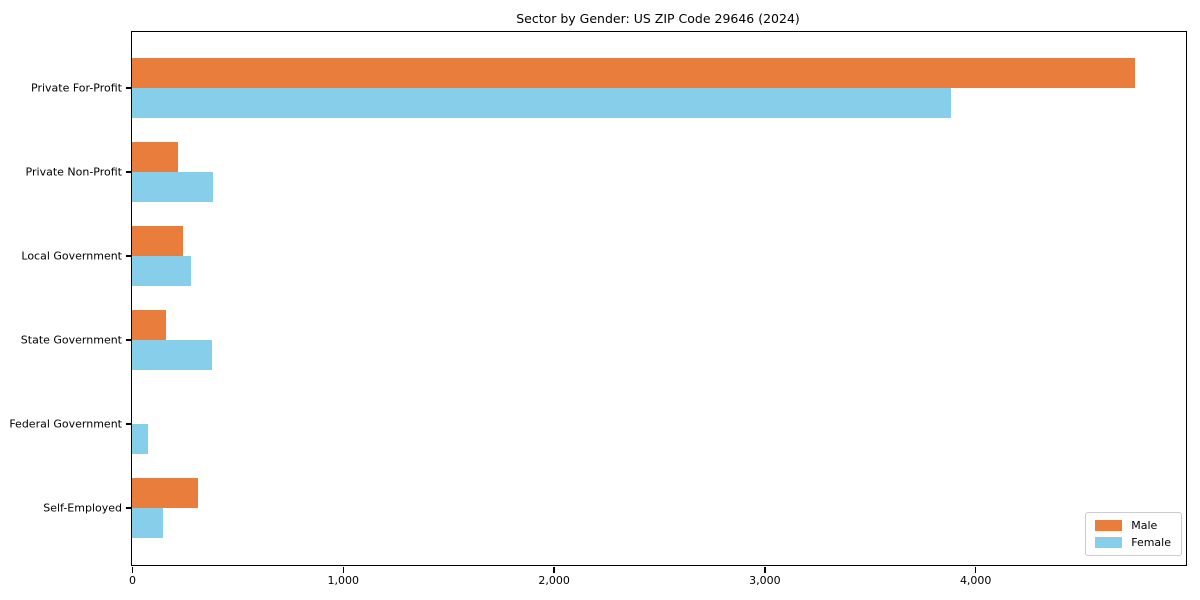  What do you see at coordinates (73, 172) in the screenshot?
I see `ytick-label: Private Non-Profit` at bounding box center [73, 172].